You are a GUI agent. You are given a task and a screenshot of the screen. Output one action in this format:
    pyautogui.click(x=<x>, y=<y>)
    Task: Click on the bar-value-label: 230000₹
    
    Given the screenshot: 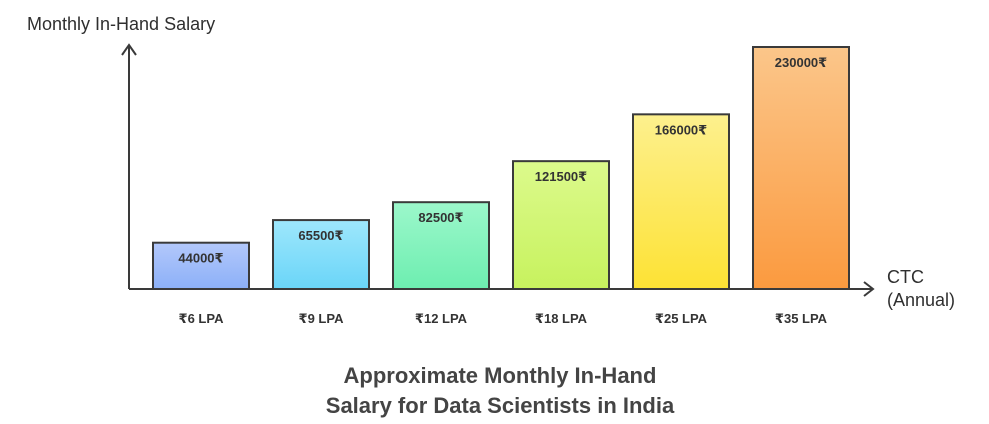 What is the action you would take?
    pyautogui.click(x=801, y=62)
    